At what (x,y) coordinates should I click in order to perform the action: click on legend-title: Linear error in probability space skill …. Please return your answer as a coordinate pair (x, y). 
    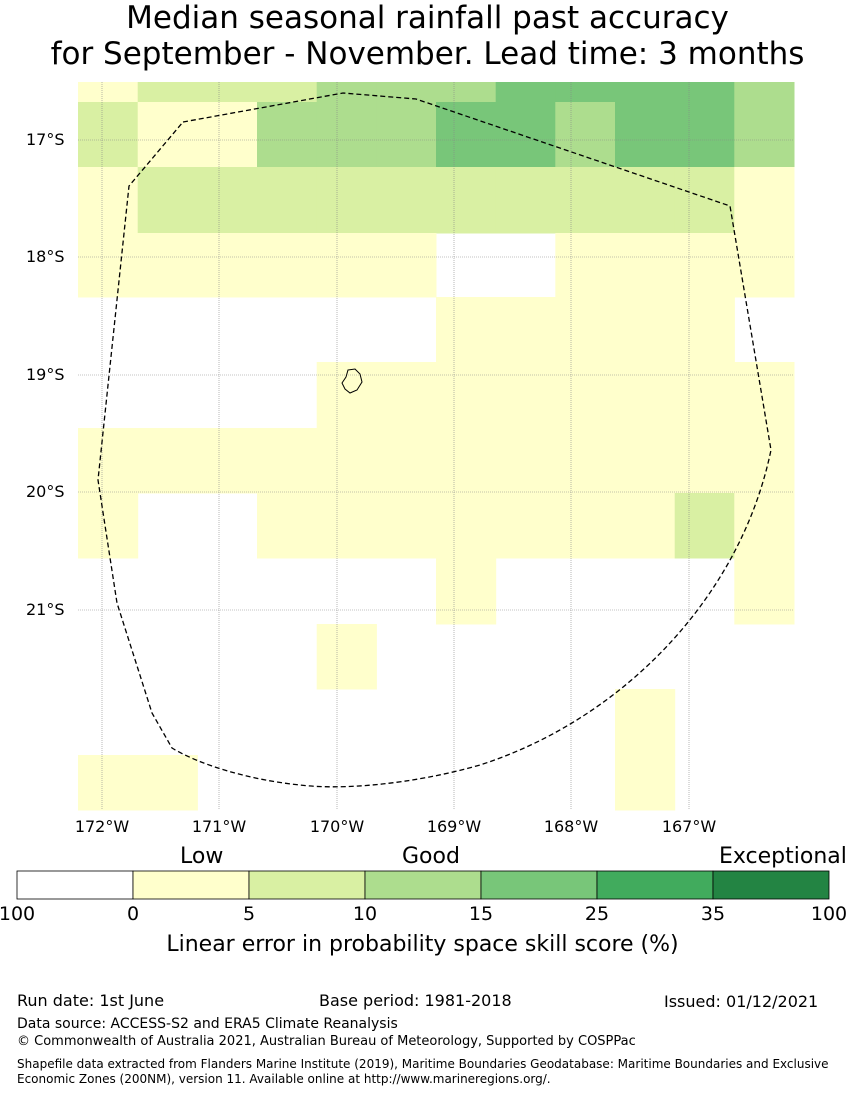
    Looking at the image, I should click on (422, 944).